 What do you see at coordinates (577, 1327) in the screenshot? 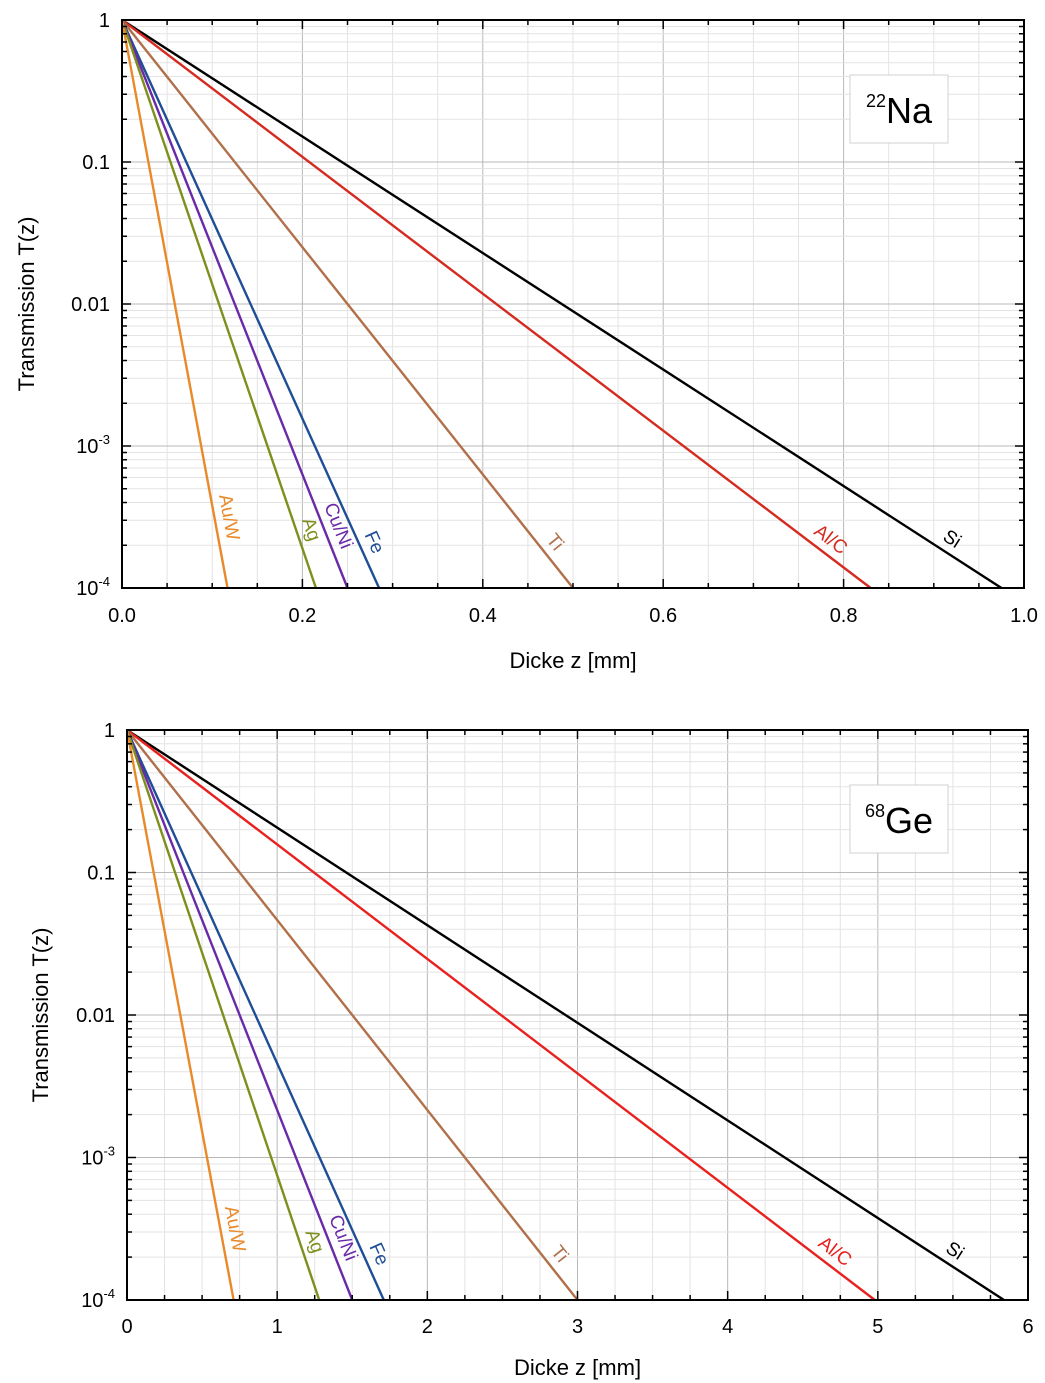
I see `x-tick-label: 3` at bounding box center [577, 1327].